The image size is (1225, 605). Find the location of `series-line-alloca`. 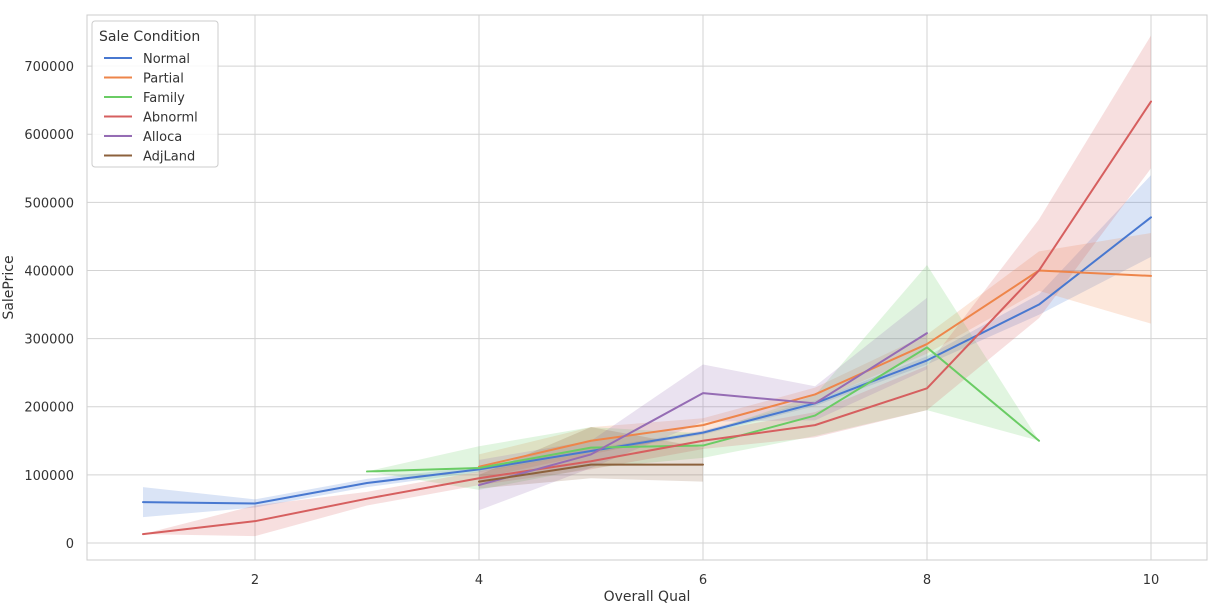

series-line-alloca is located at coordinates (703, 409).